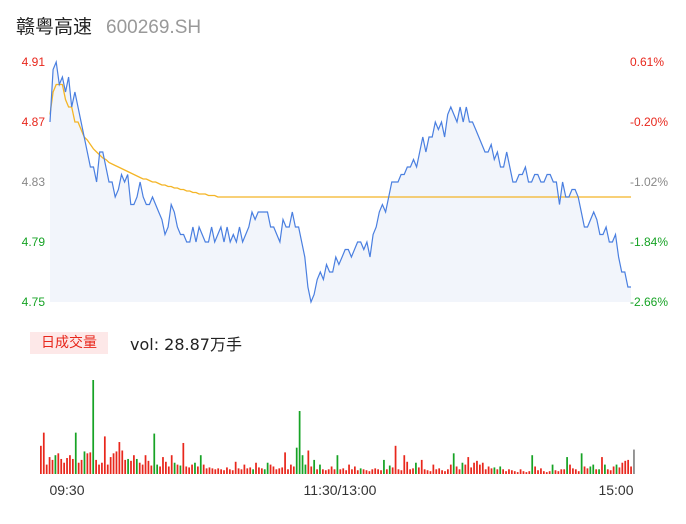 The height and width of the screenshot is (524, 686). What do you see at coordinates (54, 27) in the screenshot?
I see `stock-name: 赣粤高速` at bounding box center [54, 27].